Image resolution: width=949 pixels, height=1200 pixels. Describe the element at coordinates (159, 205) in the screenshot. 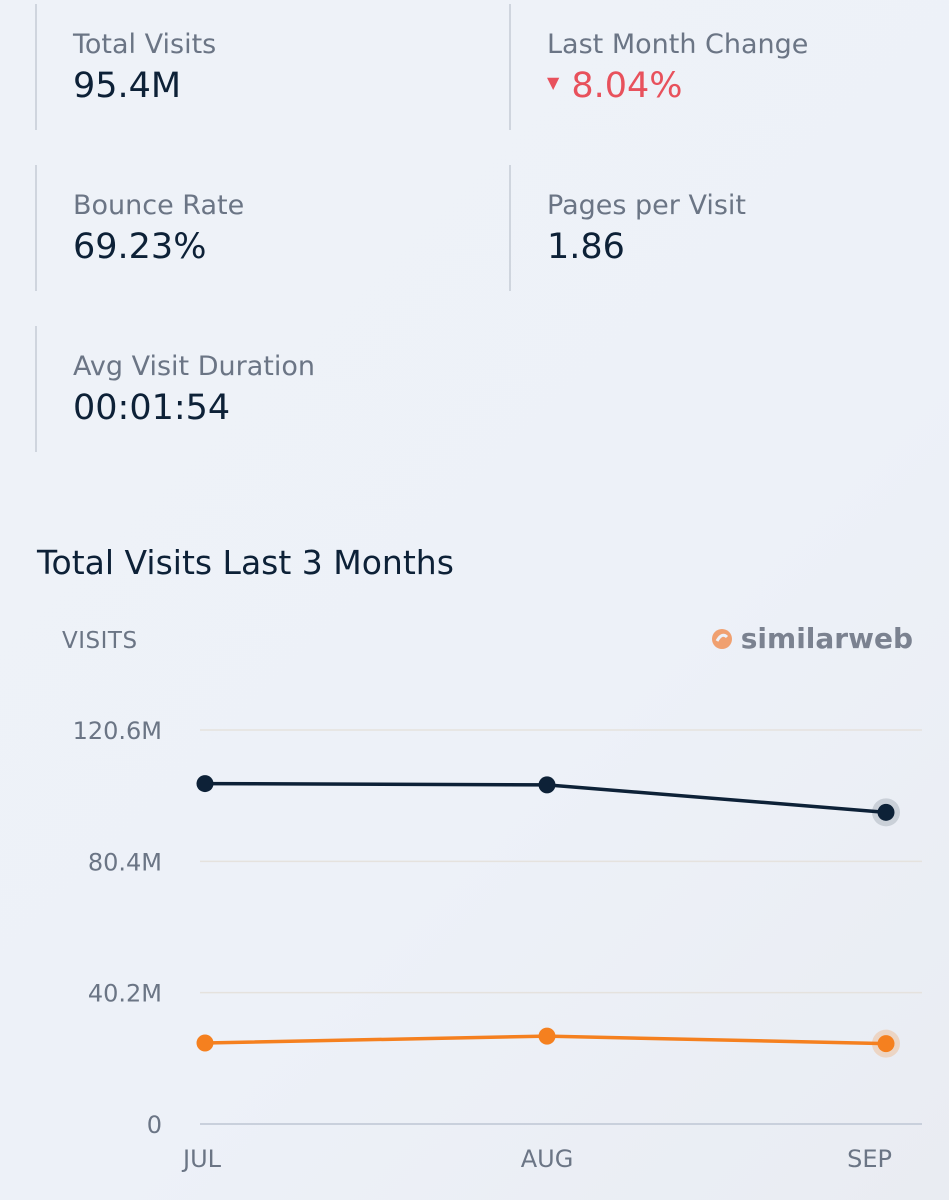

I see `metric-label: Bounce Rate` at that location.